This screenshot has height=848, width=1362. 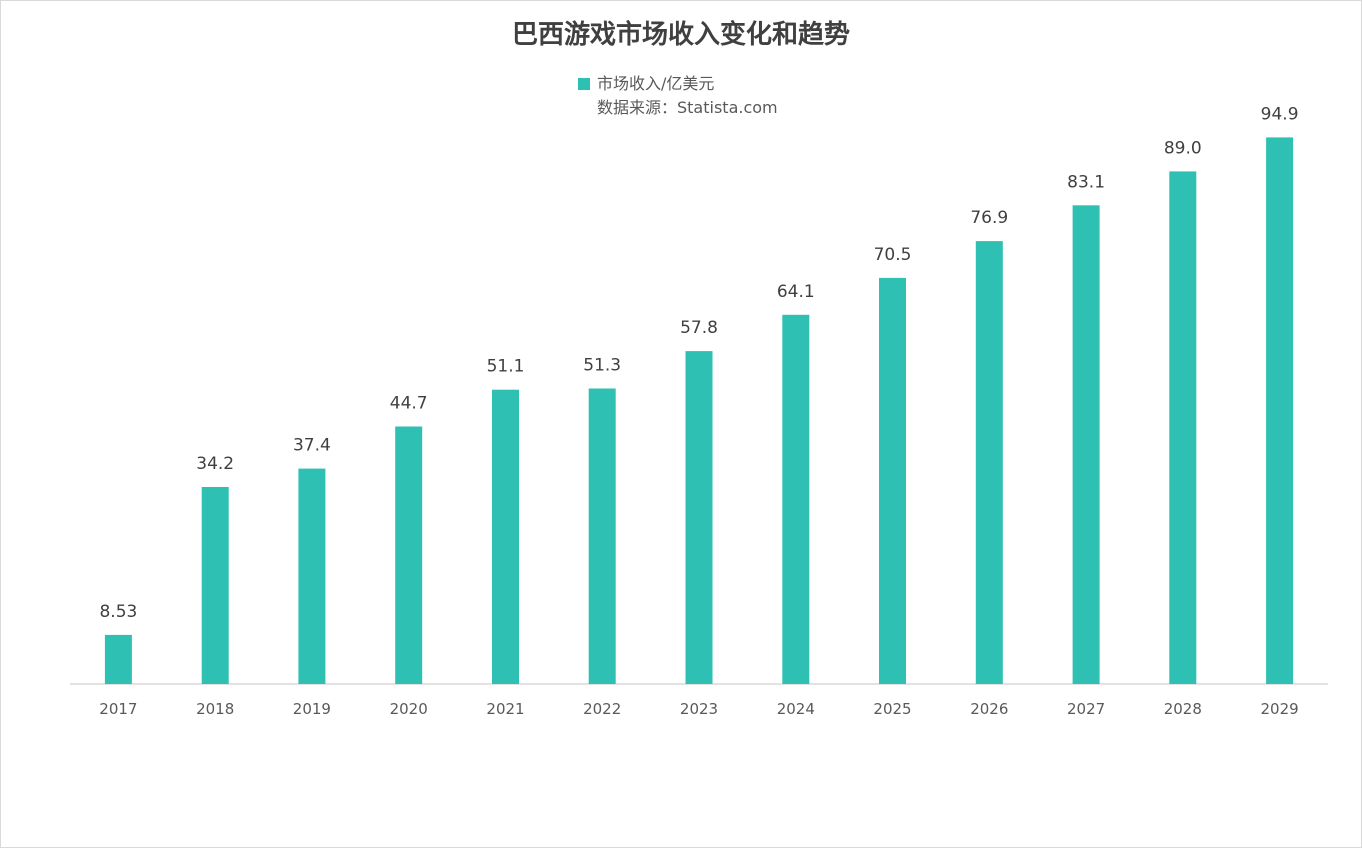 I want to click on data-label-2029: 94.9, so click(x=1280, y=114).